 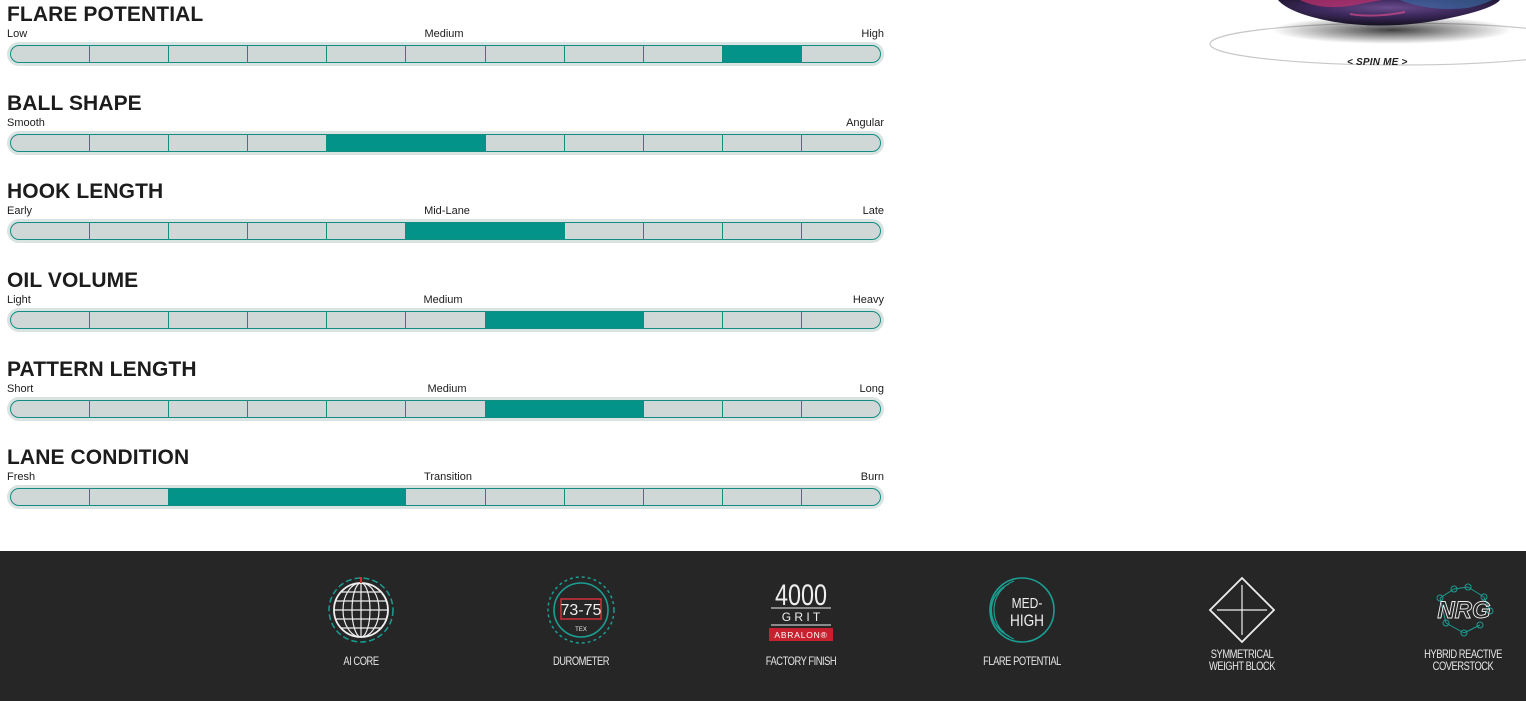 What do you see at coordinates (1242, 666) in the screenshot?
I see `feature-label-line2: WEIGHT BLOCK` at bounding box center [1242, 666].